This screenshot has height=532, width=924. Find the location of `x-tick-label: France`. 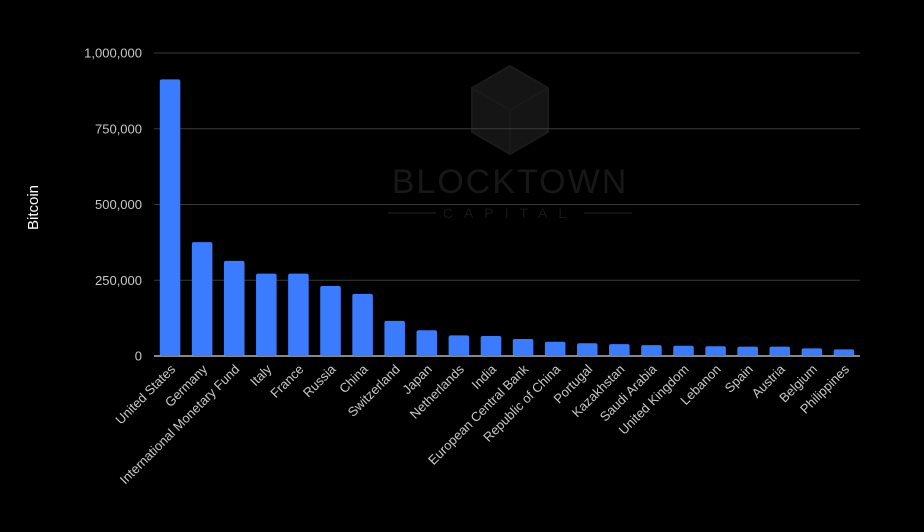

x-tick-label: France is located at coordinates (286, 381).